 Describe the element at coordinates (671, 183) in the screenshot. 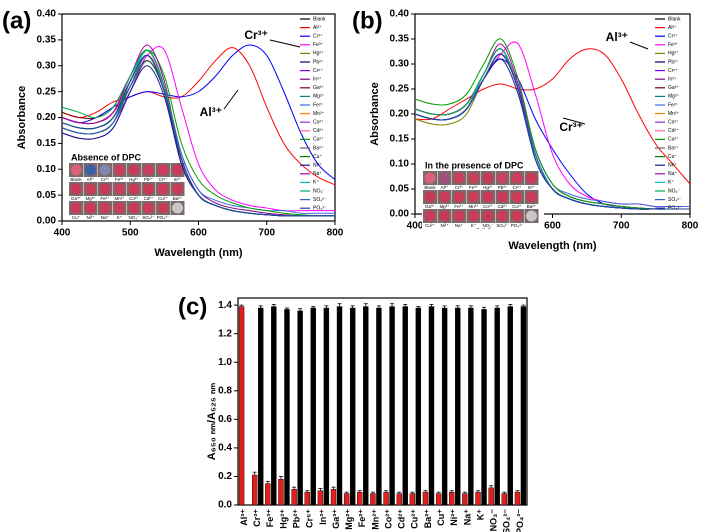

I see `legend-label: K⁺` at that location.